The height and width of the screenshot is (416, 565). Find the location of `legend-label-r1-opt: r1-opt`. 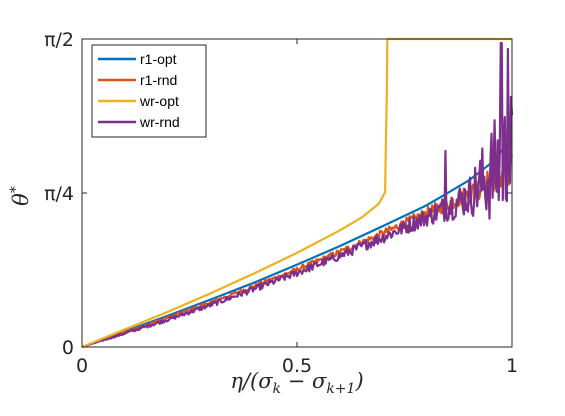

legend-label-r1-opt: r1-opt is located at coordinates (158, 59).